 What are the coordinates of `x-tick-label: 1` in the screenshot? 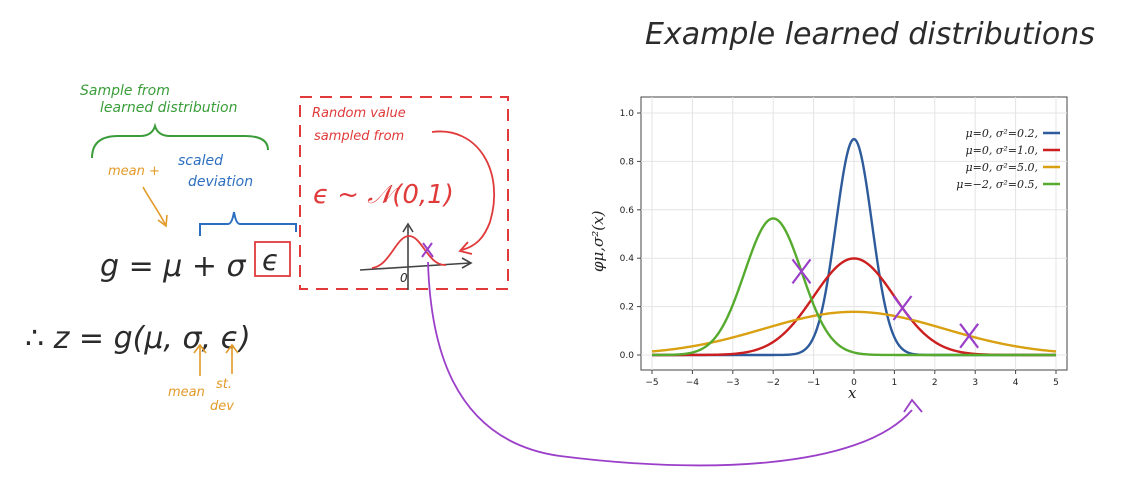 It's located at (895, 383).